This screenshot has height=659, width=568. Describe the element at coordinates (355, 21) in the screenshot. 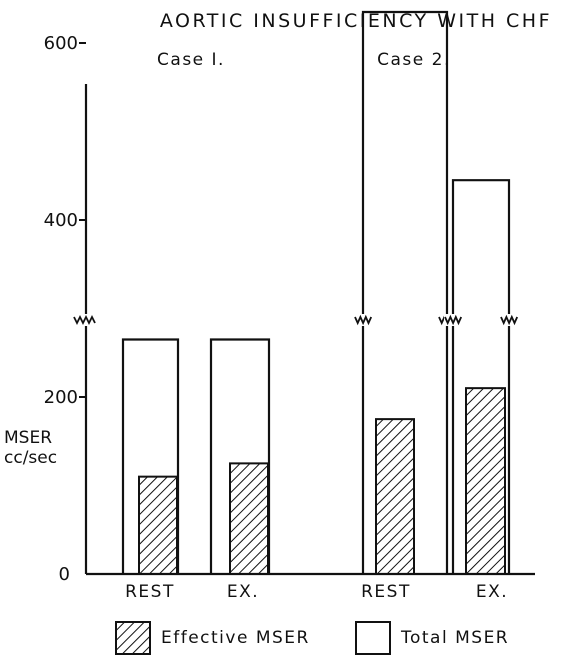

I see `chart-title: AORTIC INSUFFICIENCY WITH CHF` at that location.